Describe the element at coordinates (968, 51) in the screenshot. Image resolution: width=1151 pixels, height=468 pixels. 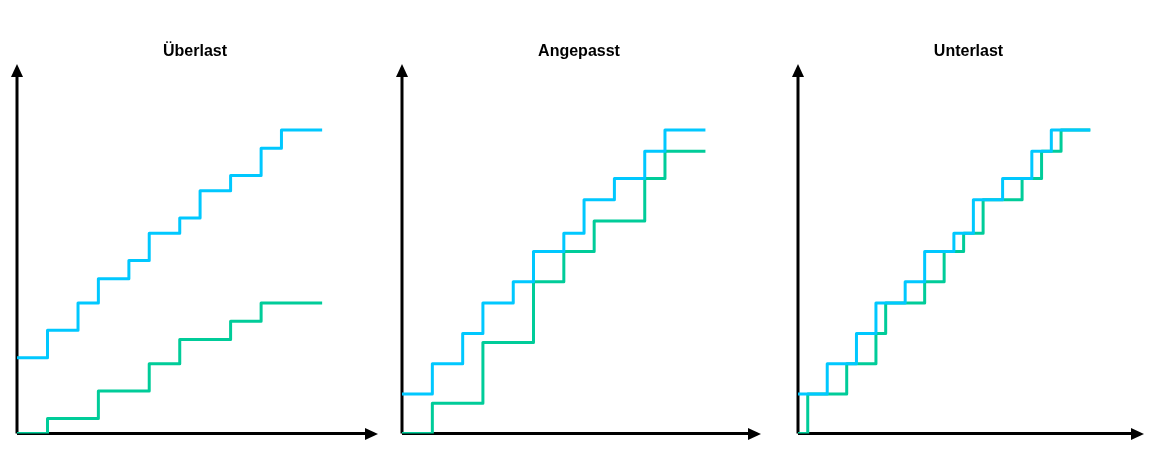
I see `chart-title: Unterlast` at that location.